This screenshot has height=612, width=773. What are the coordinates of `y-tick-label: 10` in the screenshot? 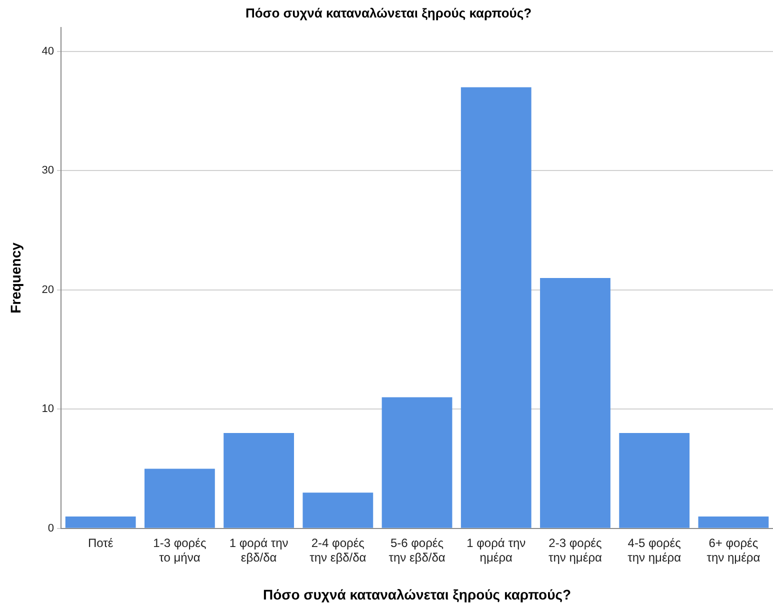 It's located at (48, 409).